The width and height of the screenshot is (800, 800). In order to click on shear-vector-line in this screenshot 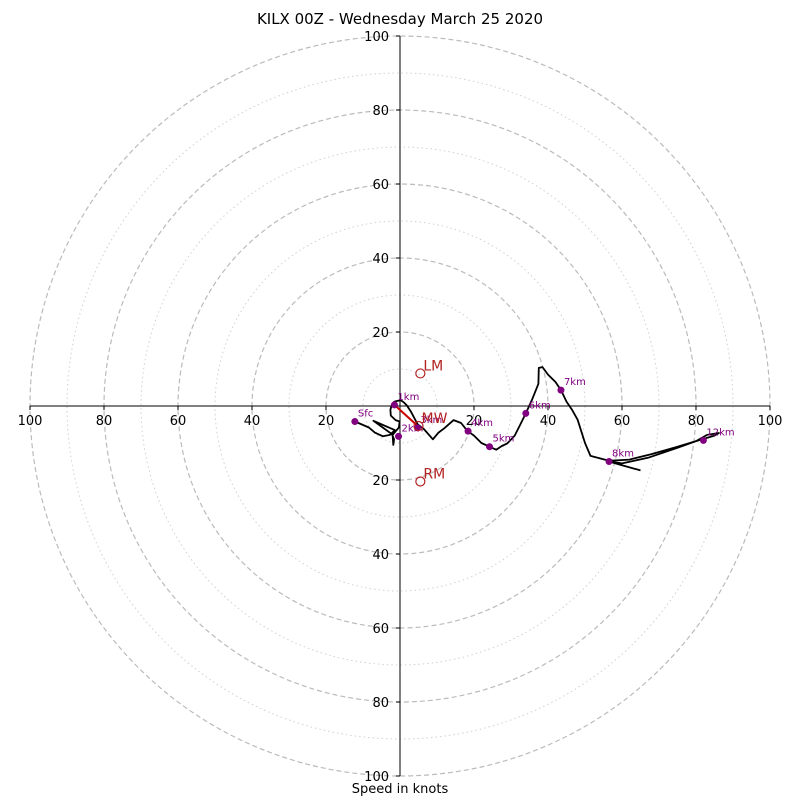, I will do `click(406, 416)`.